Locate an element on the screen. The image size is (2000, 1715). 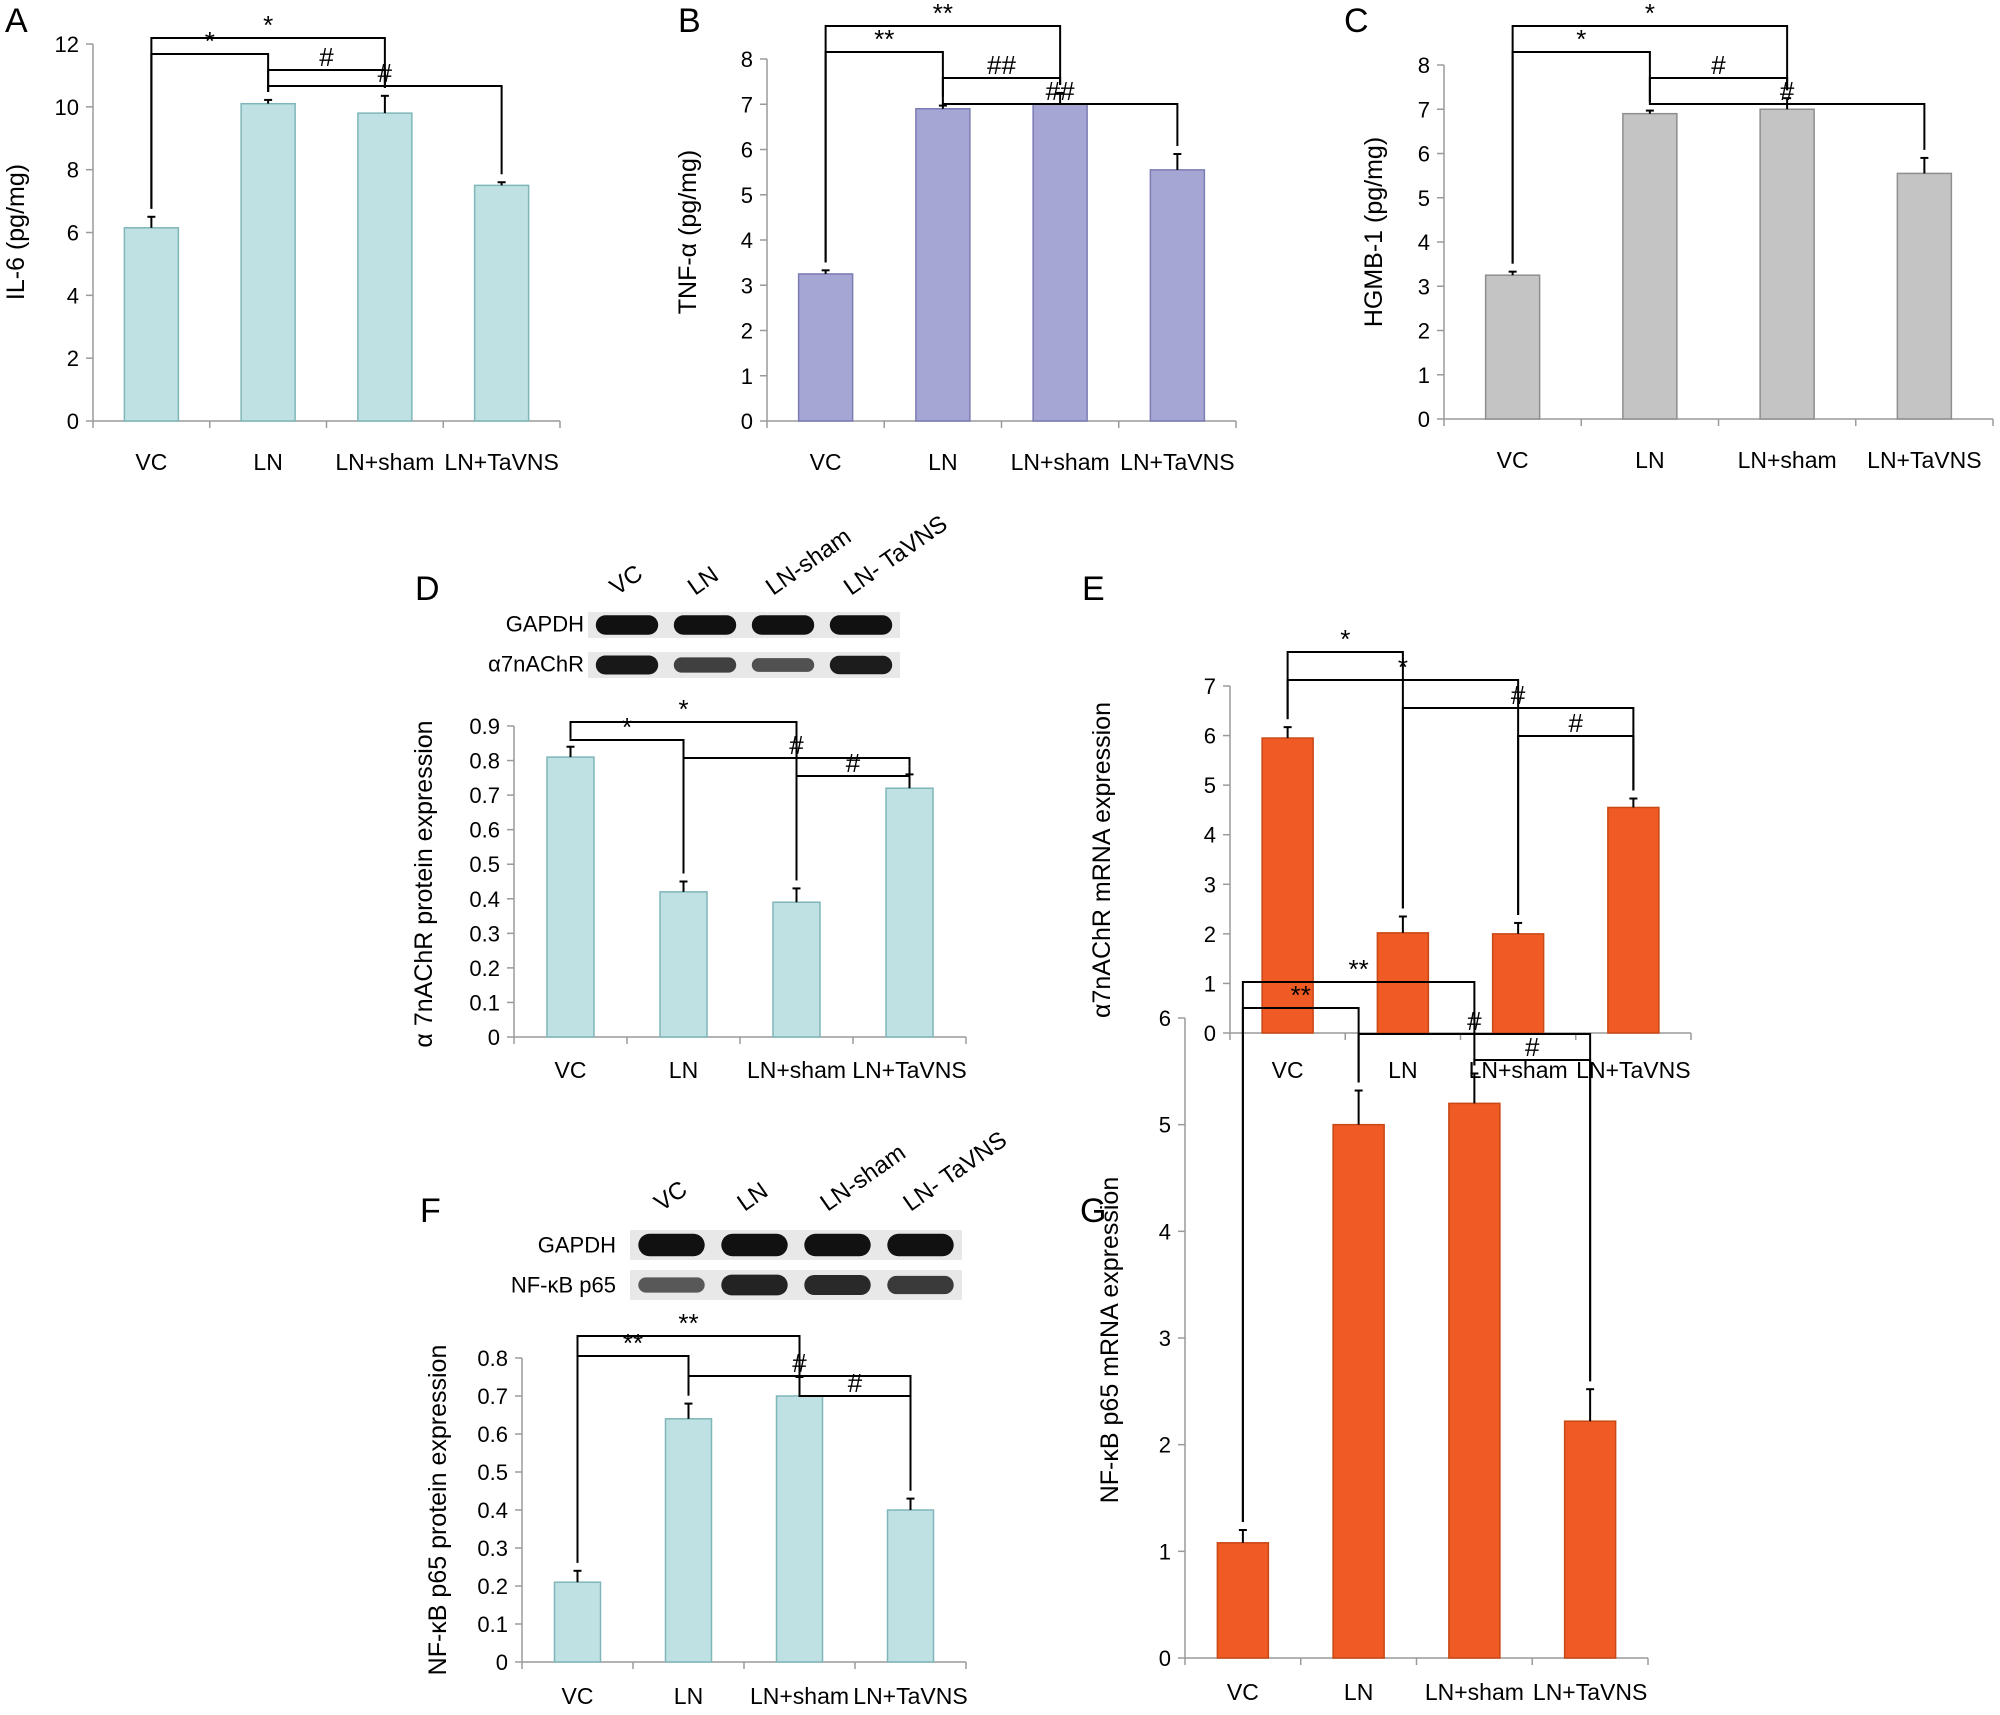
y-tick-label: 0.3 is located at coordinates (484, 933).